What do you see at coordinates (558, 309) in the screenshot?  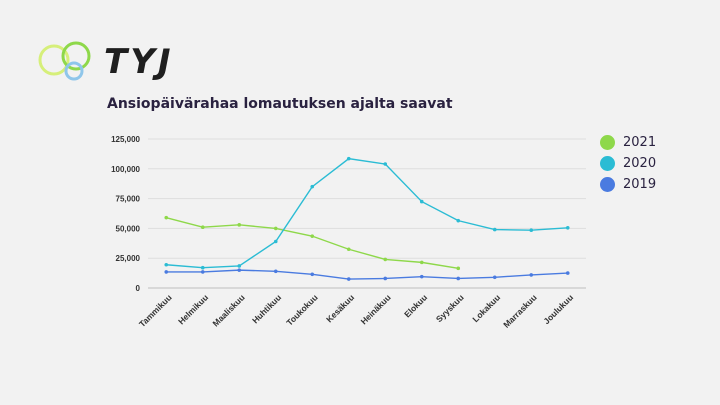 I see `x-tick-label: Joulukuu` at bounding box center [558, 309].